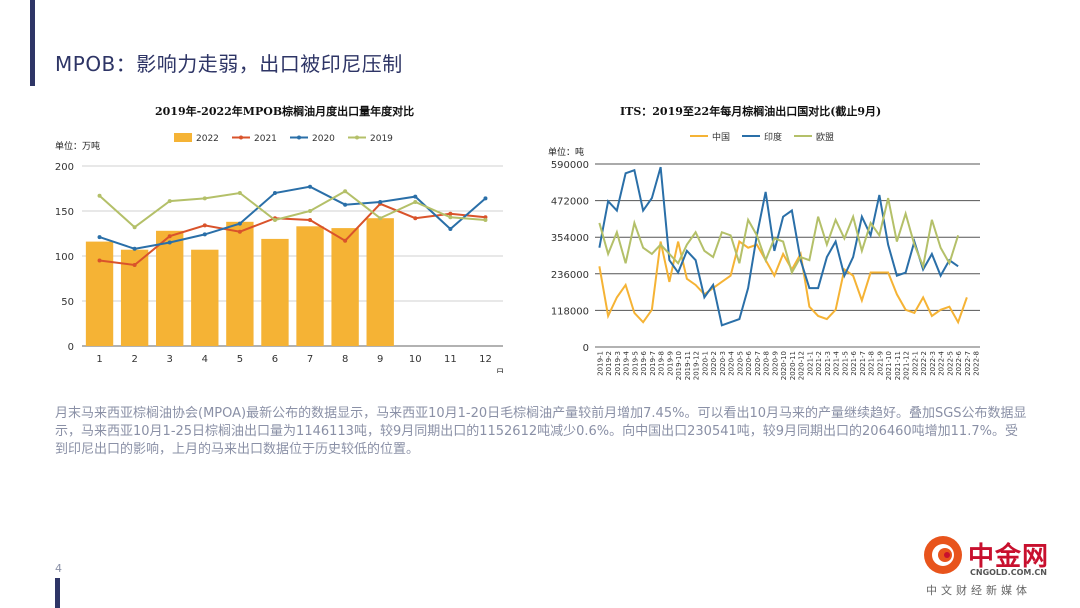 This screenshot has height=608, width=1080. Describe the element at coordinates (570, 238) in the screenshot. I see `chart2-y-tick-label: 354000` at that location.